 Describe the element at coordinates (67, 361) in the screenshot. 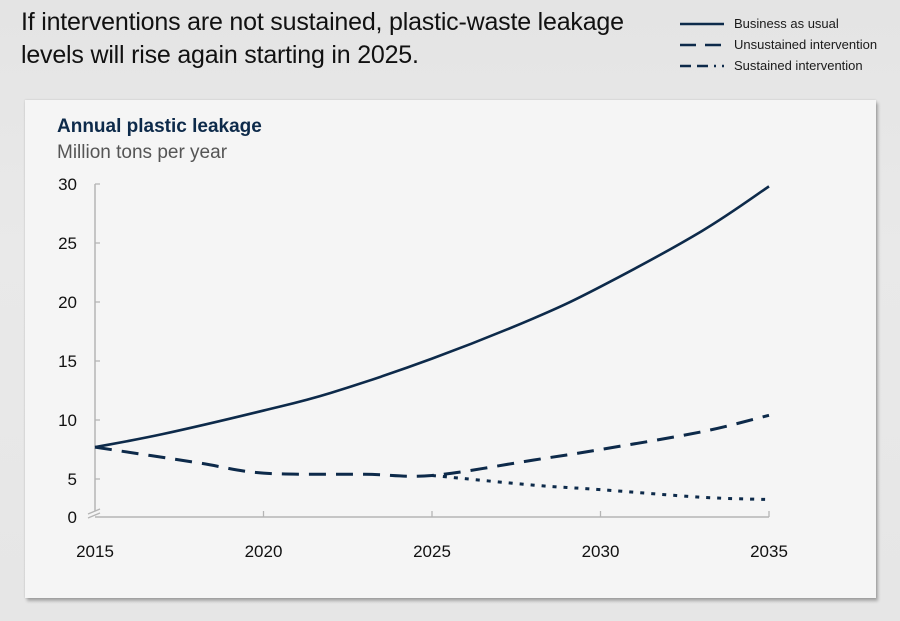

I see `y-tick-label: 15` at that location.